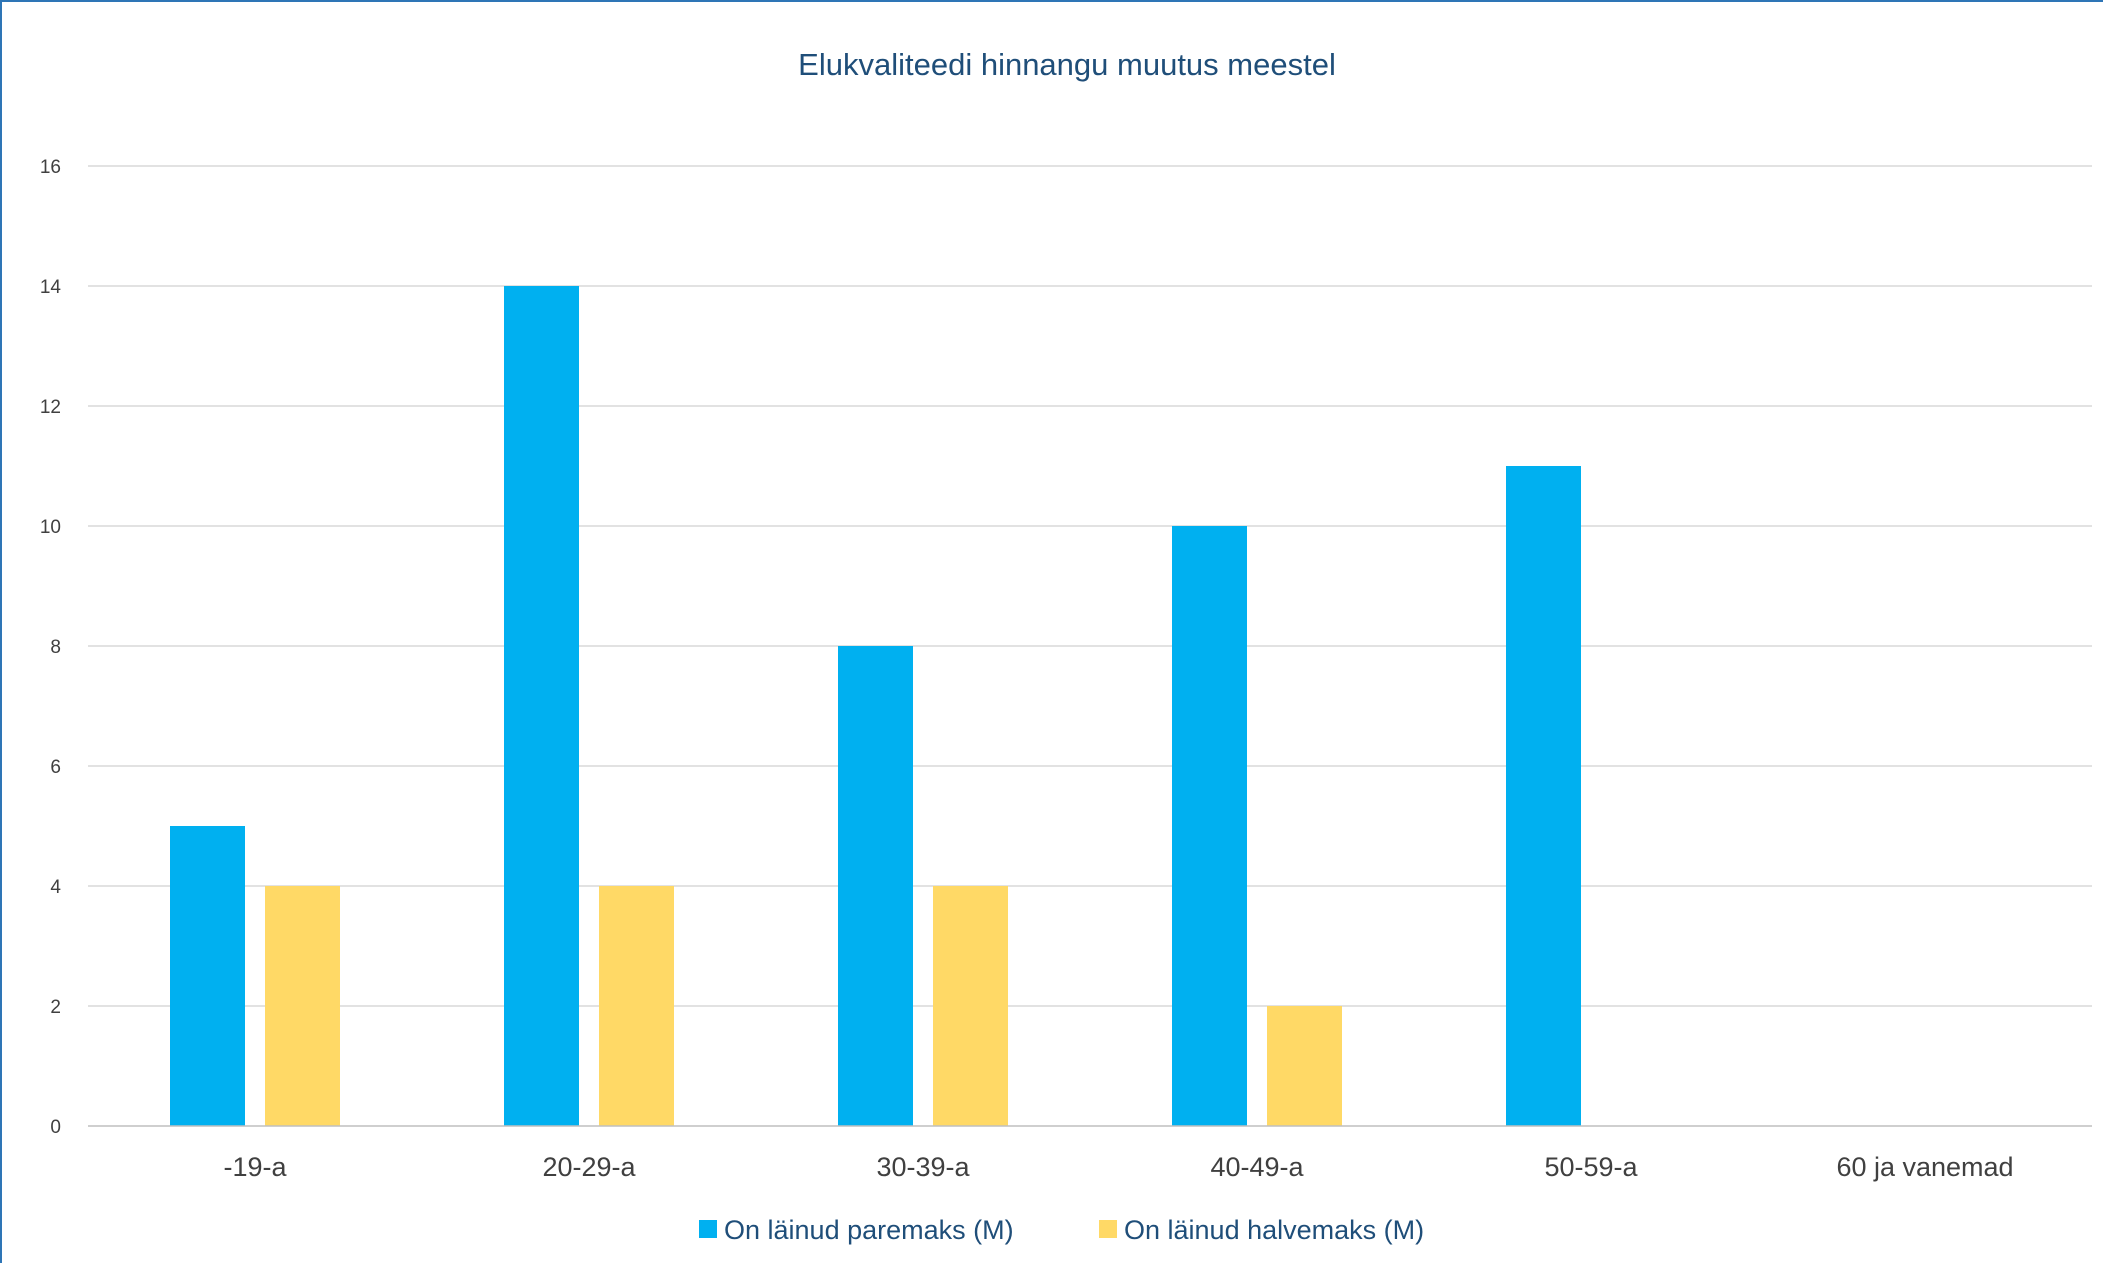 The width and height of the screenshot is (2105, 1265). What do you see at coordinates (50, 167) in the screenshot?
I see `y-tick-label: 16` at bounding box center [50, 167].